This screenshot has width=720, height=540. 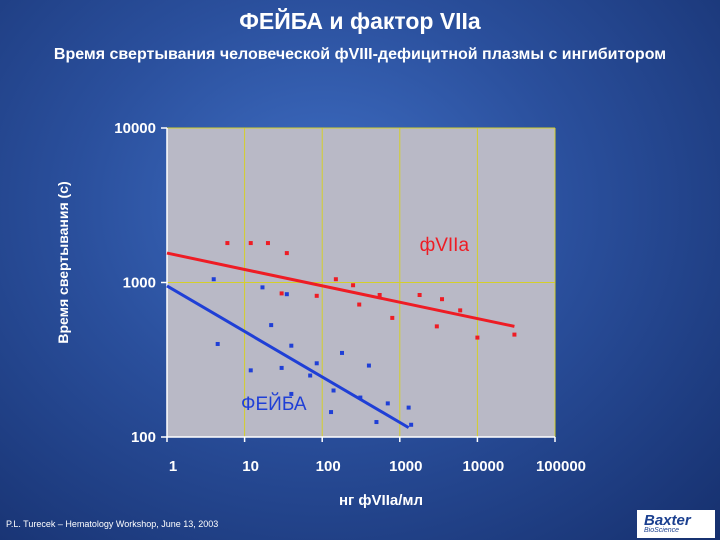 What do you see at coordinates (445, 245) in the screenshot?
I see `series-label: фVIIa` at bounding box center [445, 245].